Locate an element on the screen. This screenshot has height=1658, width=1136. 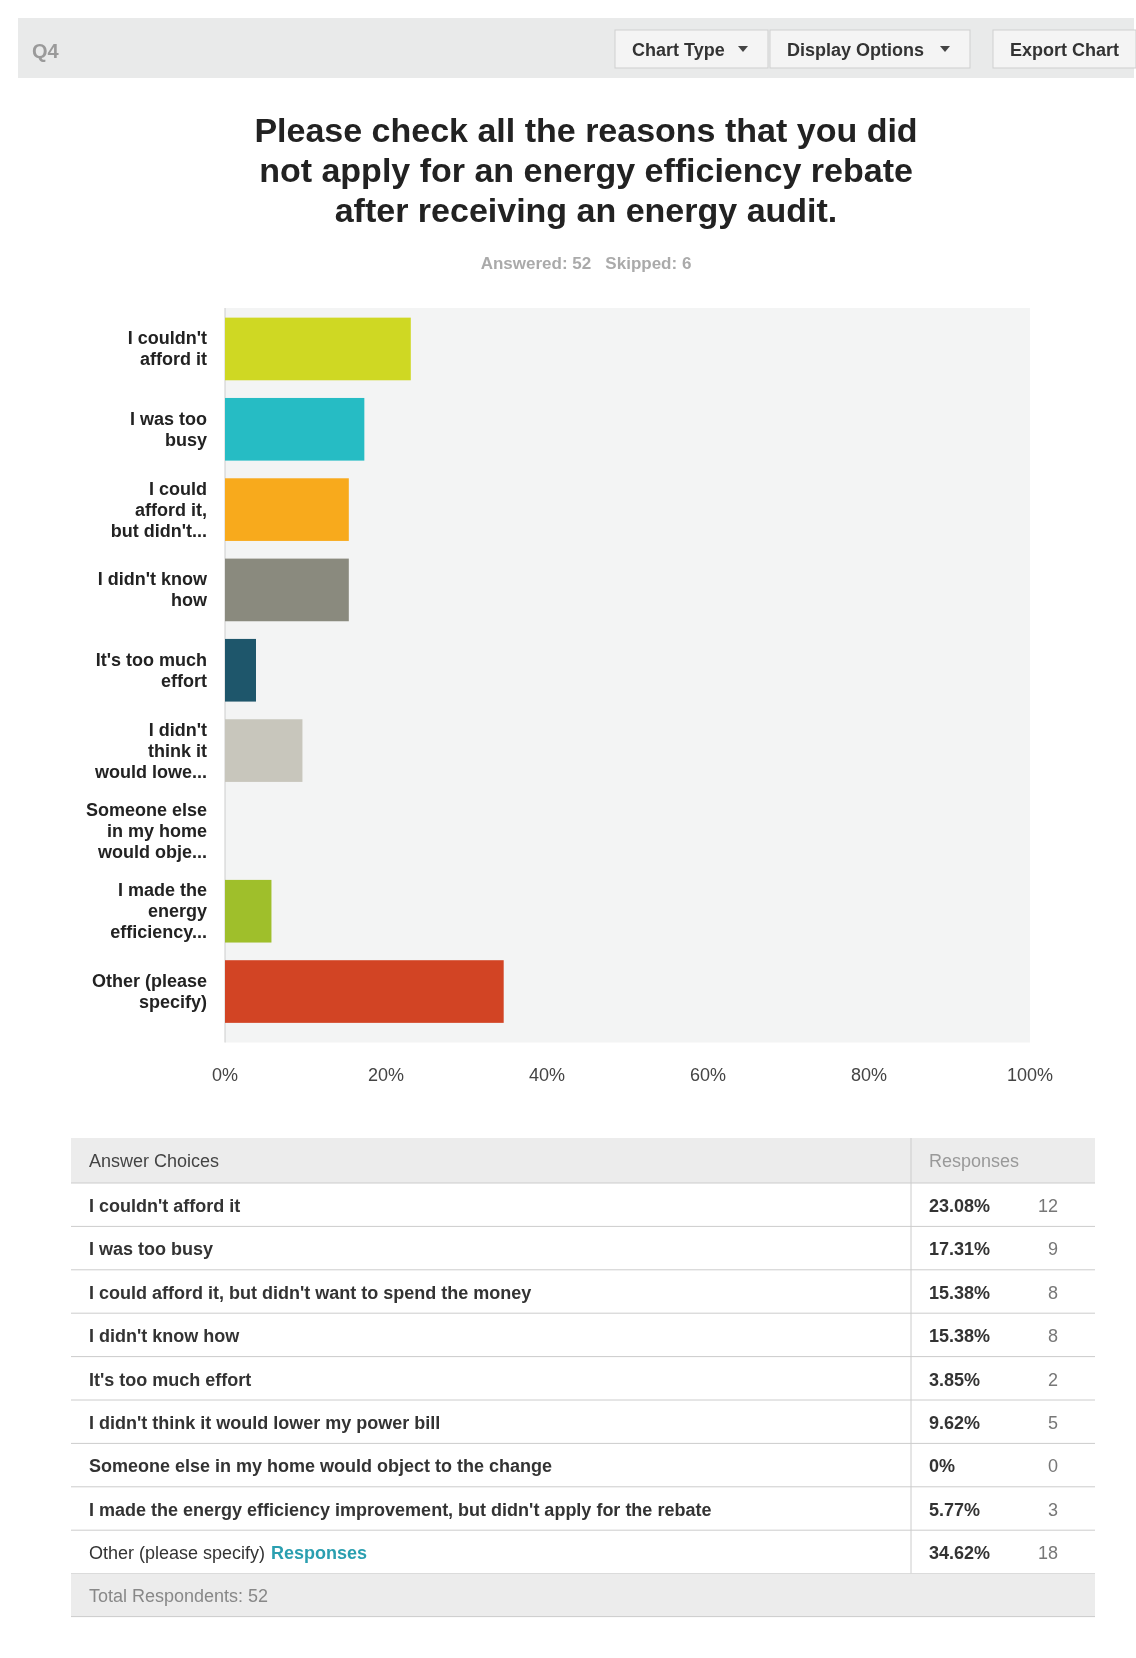
text: Total Respondents: 52 is located at coordinates (179, 1595).